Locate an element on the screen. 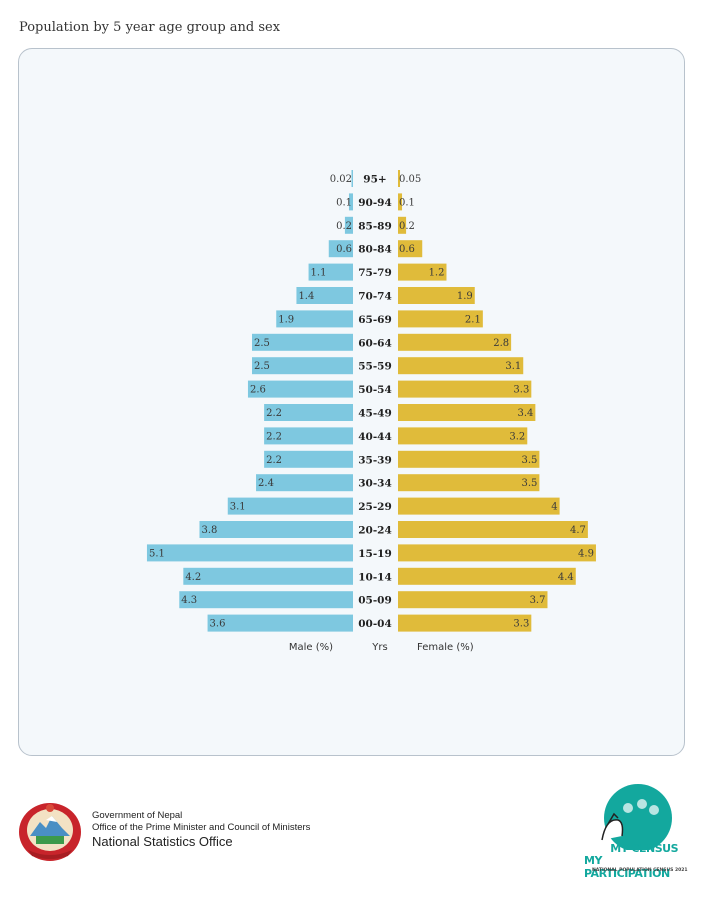 Image resolution: width=703 pixels, height=910 pixels. age-group-label: 60-64 is located at coordinates (375, 343).